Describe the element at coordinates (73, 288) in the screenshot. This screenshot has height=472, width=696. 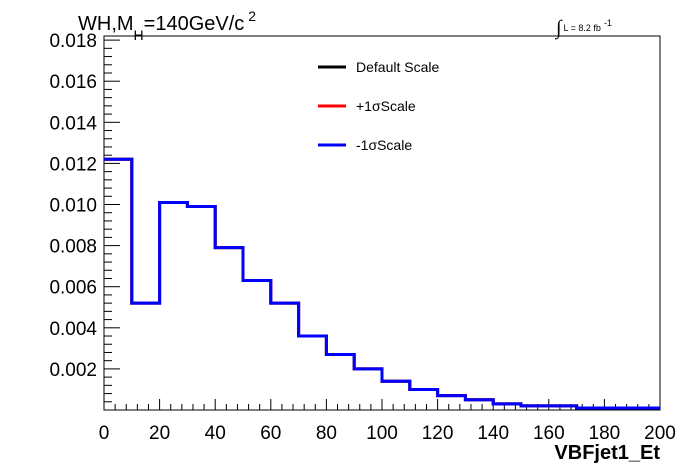
I see `y-tick-label: 0.006` at that location.